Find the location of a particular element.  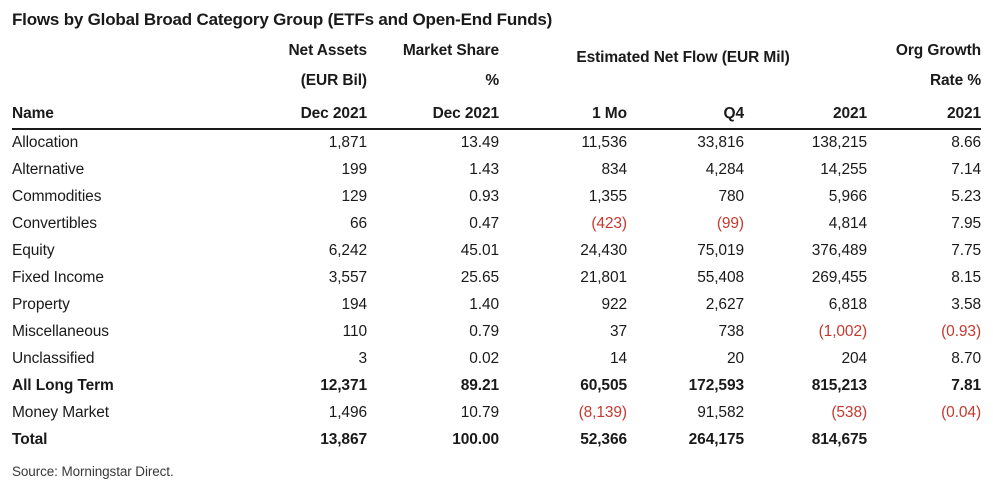

cell-value: 11,536 is located at coordinates (604, 142).